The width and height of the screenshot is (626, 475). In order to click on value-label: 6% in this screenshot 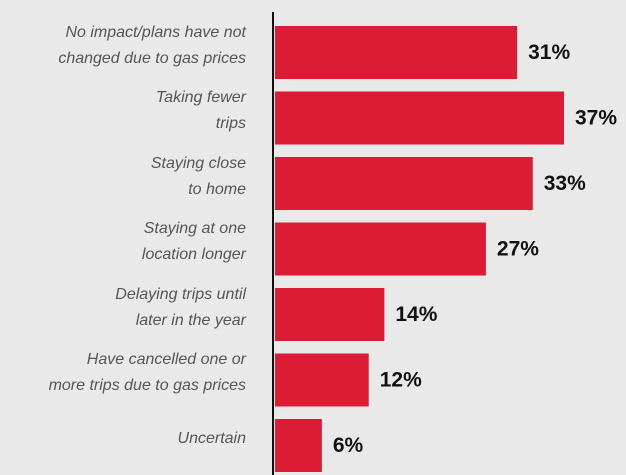, I will do `click(348, 445)`.